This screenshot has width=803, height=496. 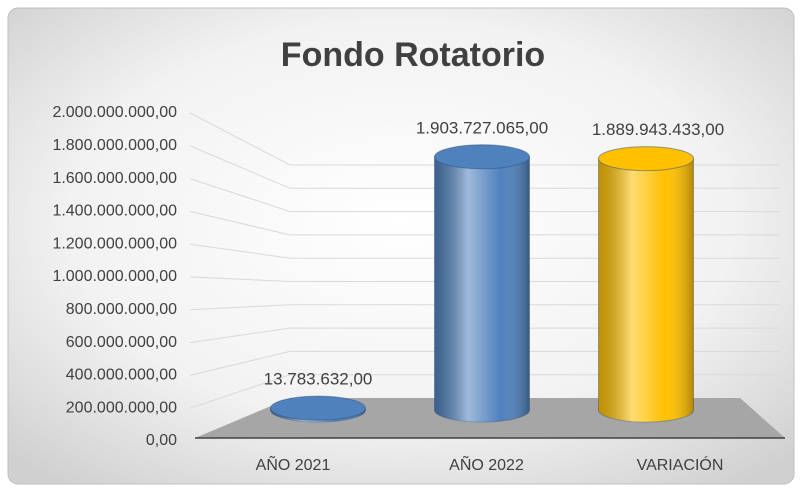 I want to click on value-label: 1.889.943.433,00, so click(x=658, y=129).